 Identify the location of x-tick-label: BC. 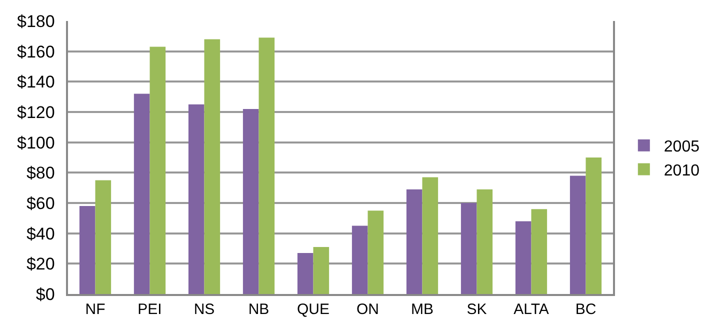
(585, 309).